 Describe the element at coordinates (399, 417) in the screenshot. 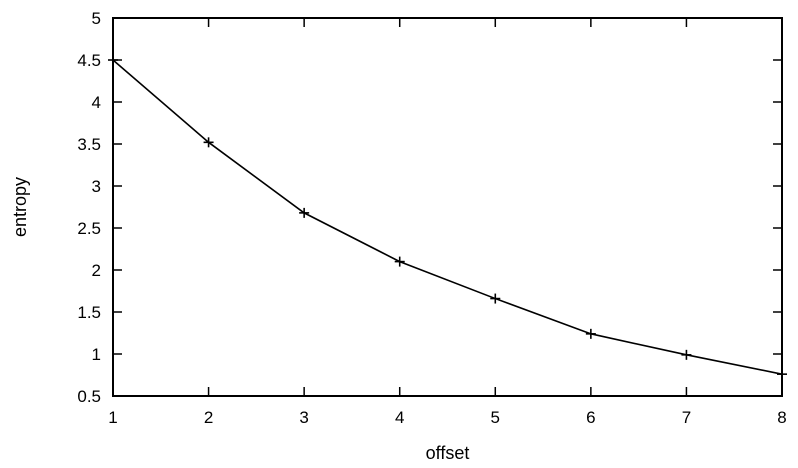

I see `x-tick-label: 4` at that location.